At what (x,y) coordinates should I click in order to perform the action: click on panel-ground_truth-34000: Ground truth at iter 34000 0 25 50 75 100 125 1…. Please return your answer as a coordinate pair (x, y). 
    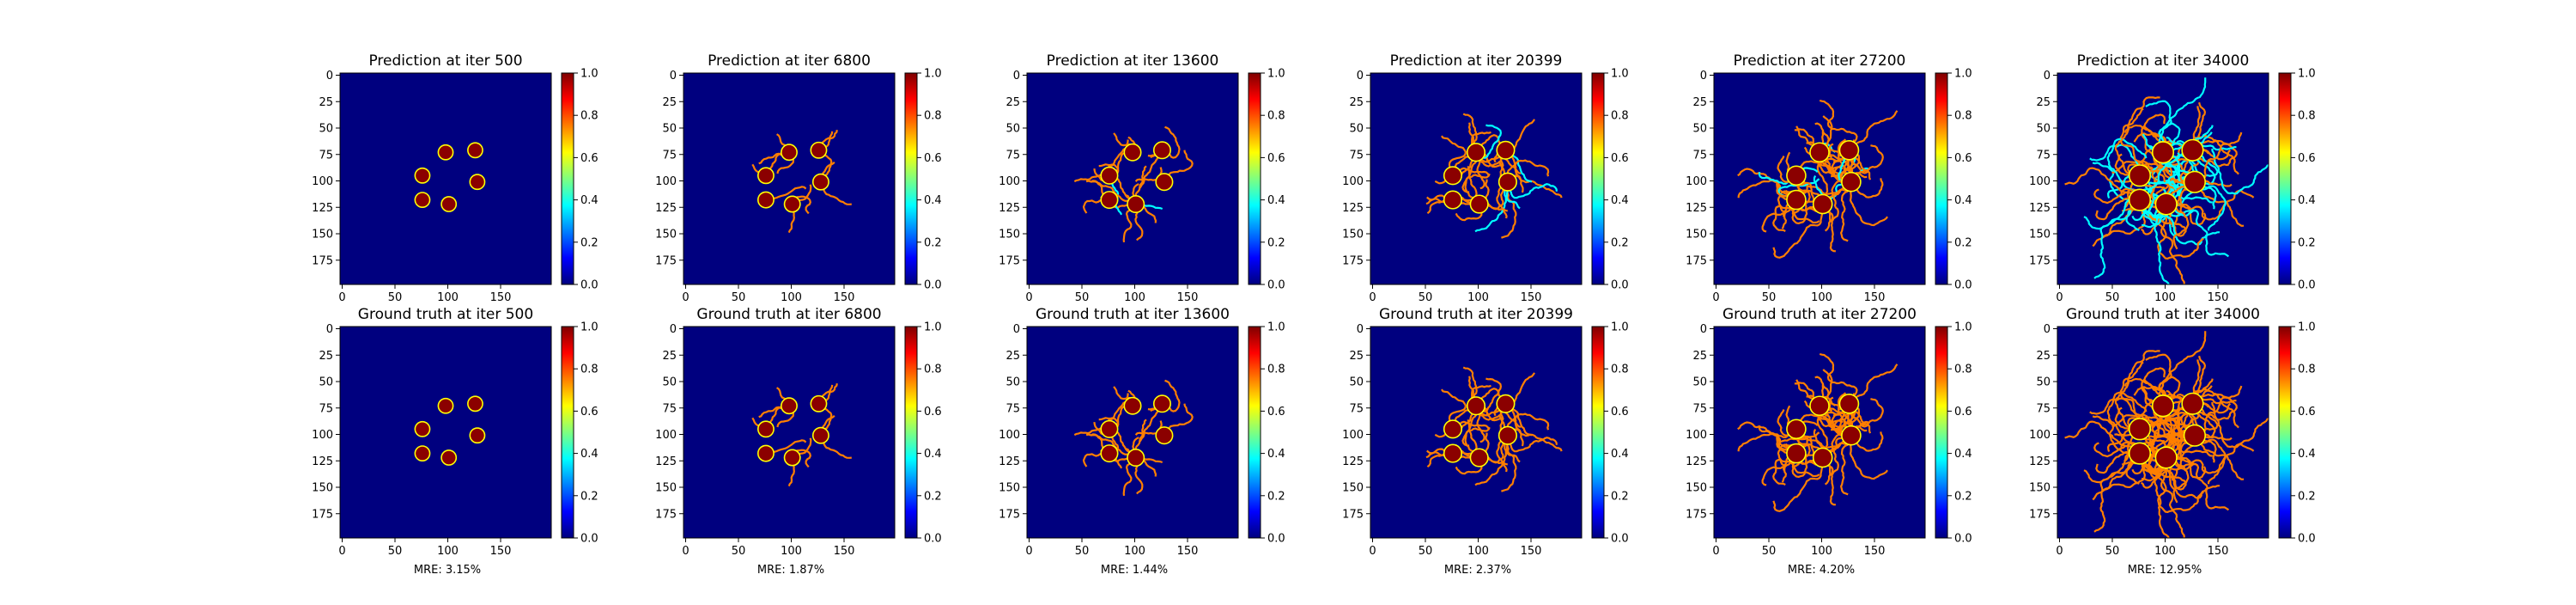
    Looking at the image, I should click on (2172, 441).